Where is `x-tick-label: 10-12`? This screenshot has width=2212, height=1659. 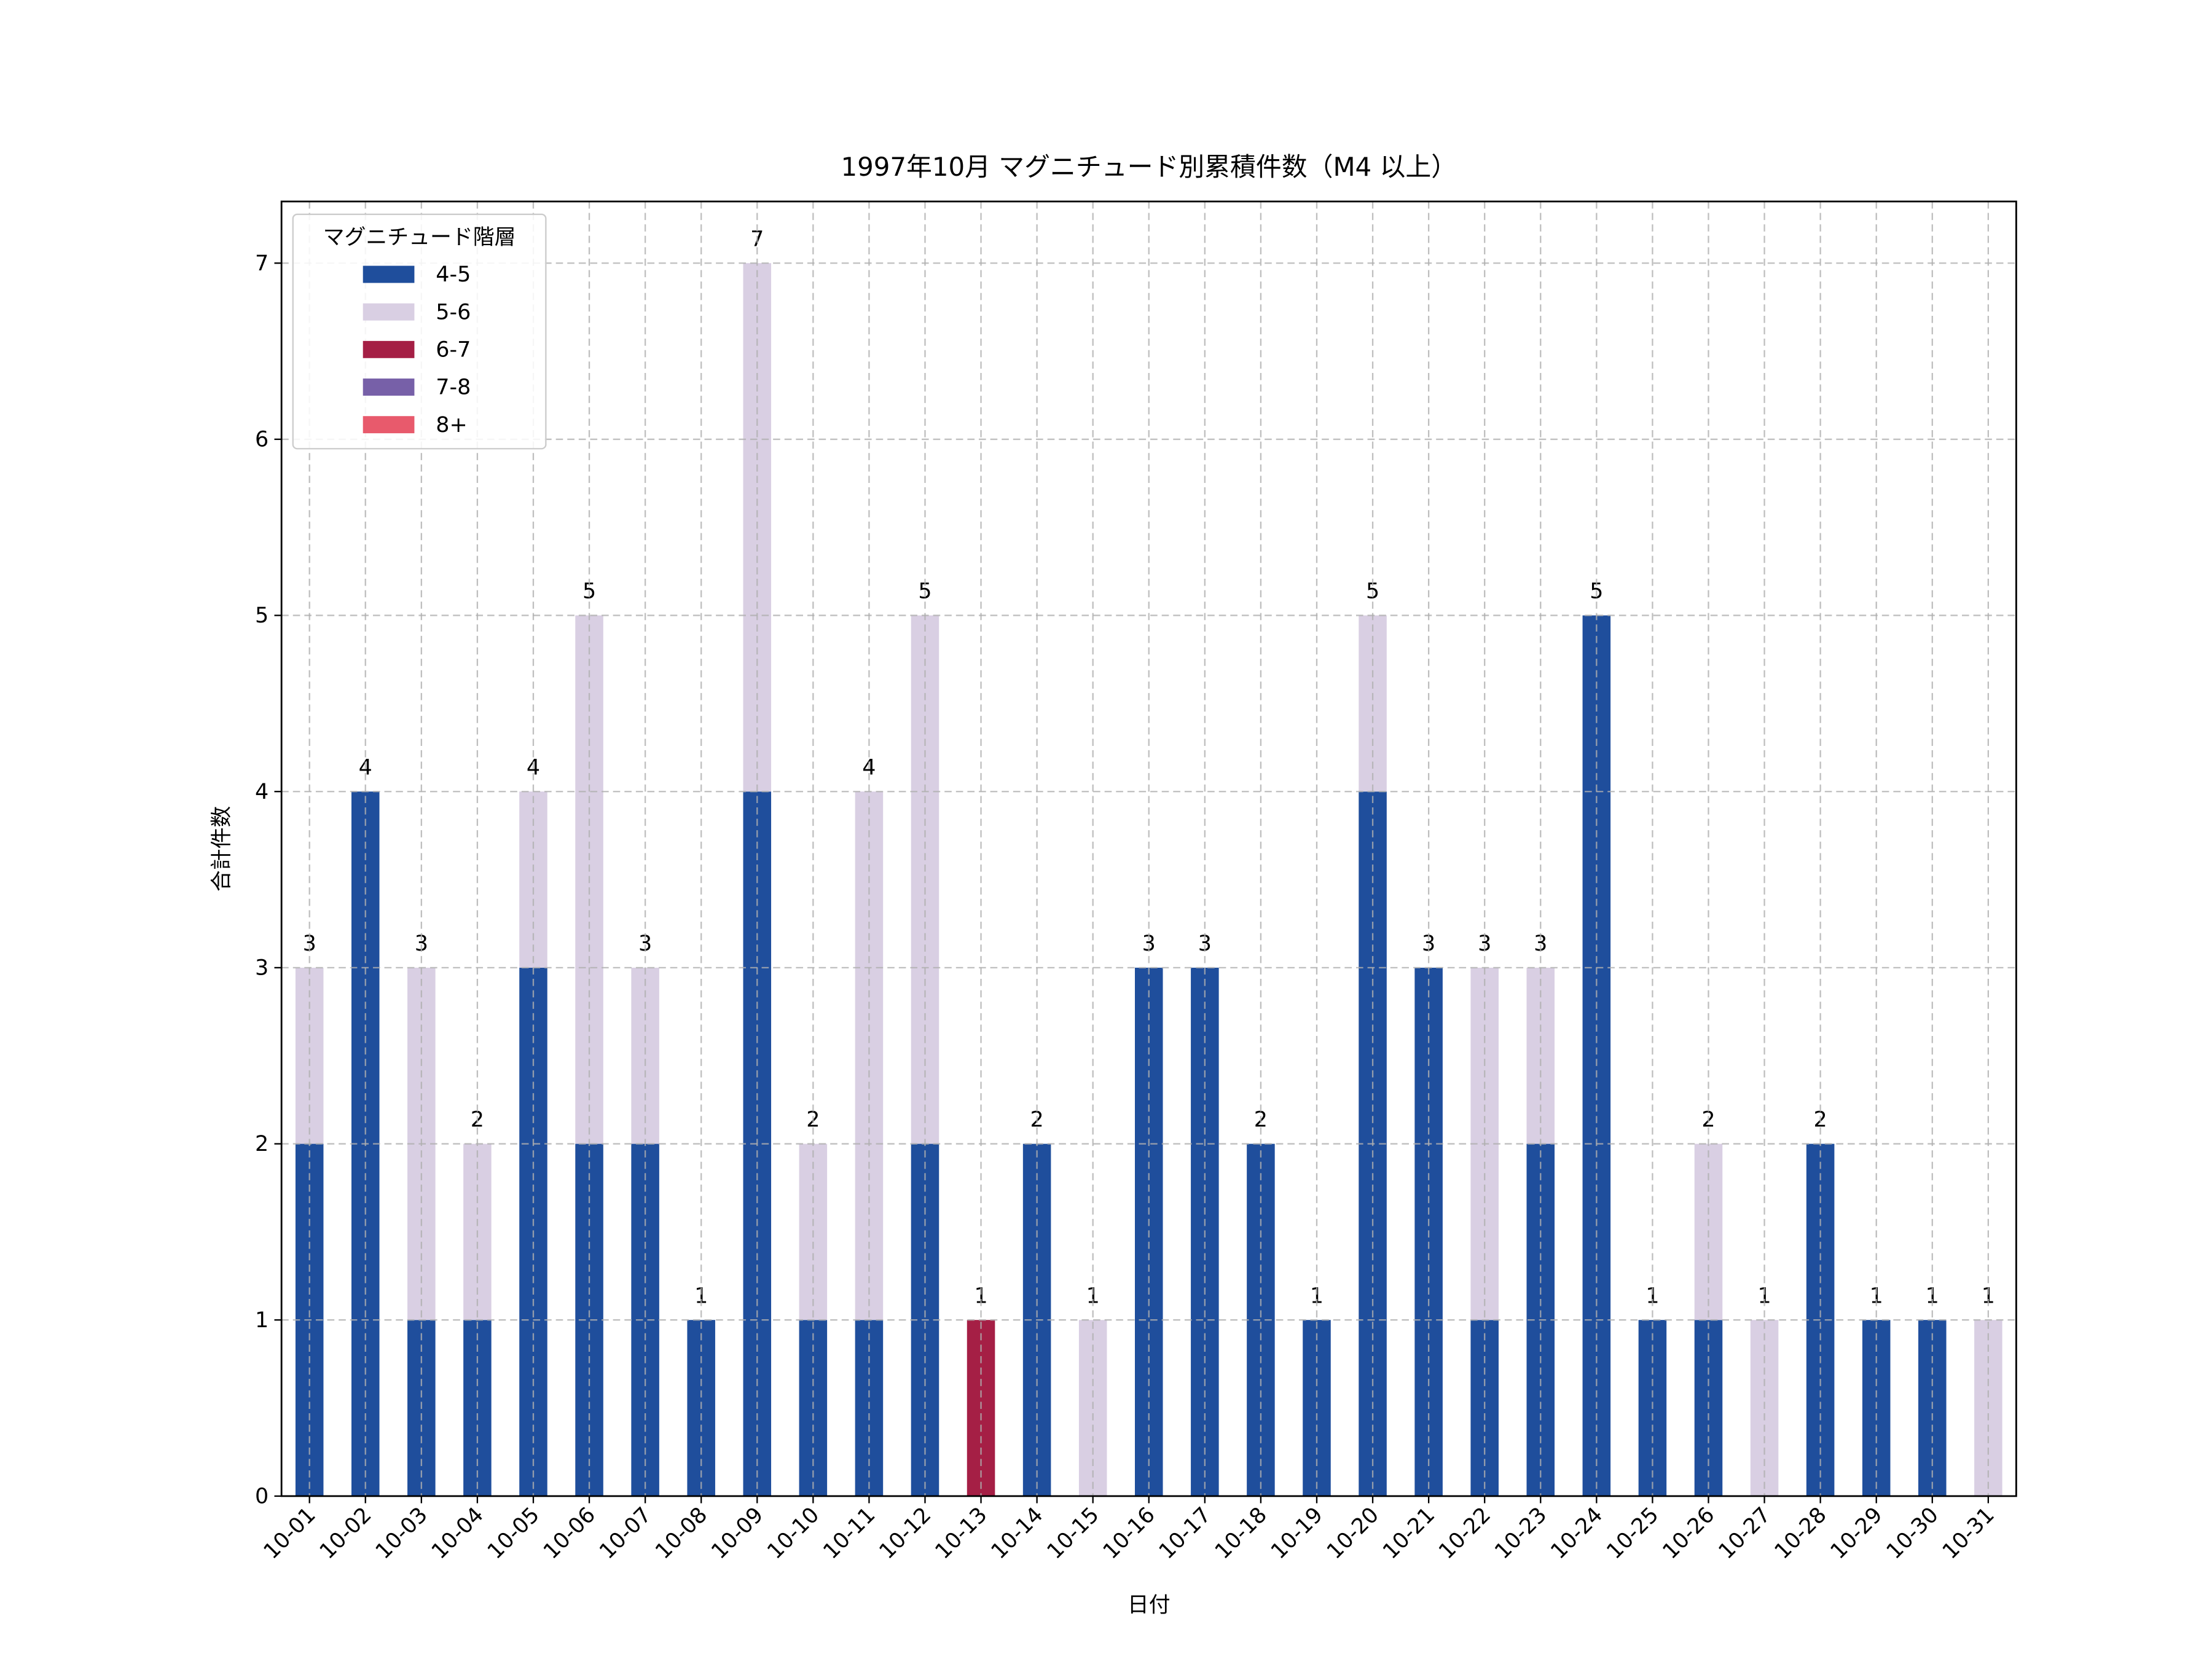 x-tick-label: 10-12 is located at coordinates (905, 1533).